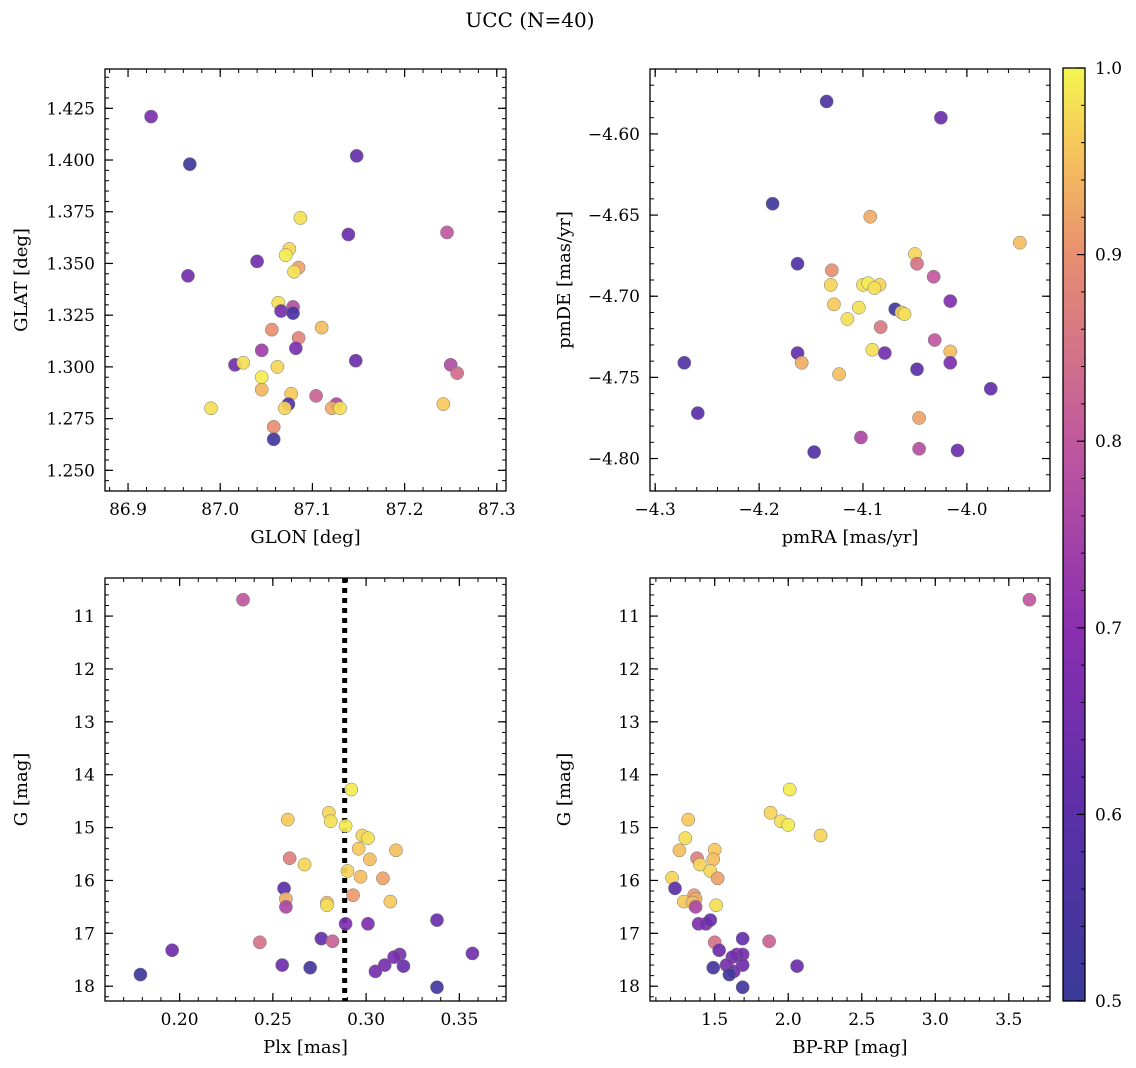 The width and height of the screenshot is (1136, 1068). Describe the element at coordinates (70, 213) in the screenshot. I see `y-tick-label: 1.375` at that location.